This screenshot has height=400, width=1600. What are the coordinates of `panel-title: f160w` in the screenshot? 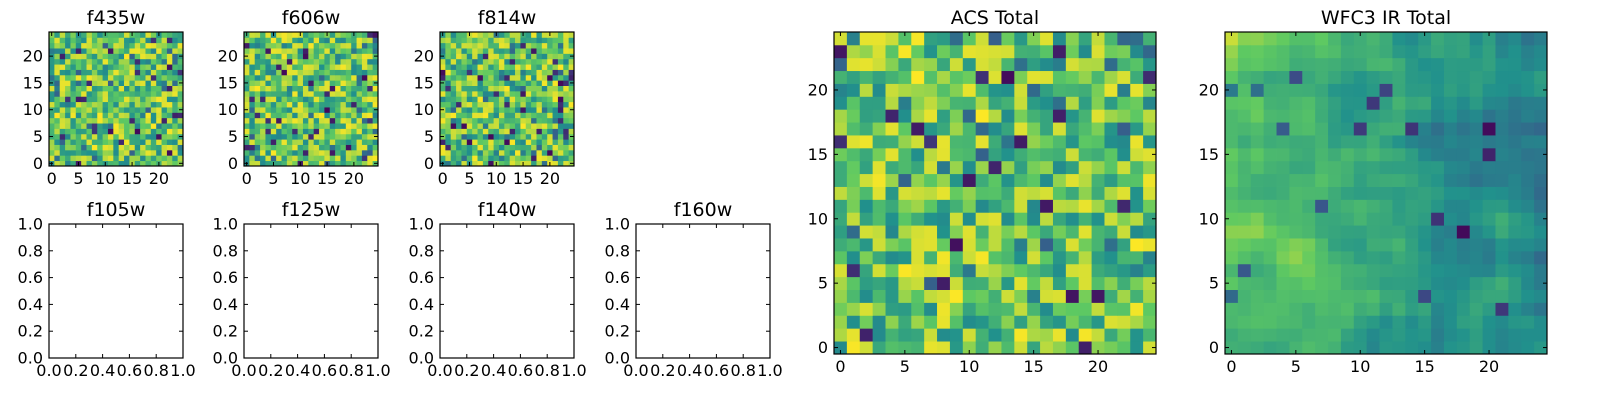 It's located at (703, 210).